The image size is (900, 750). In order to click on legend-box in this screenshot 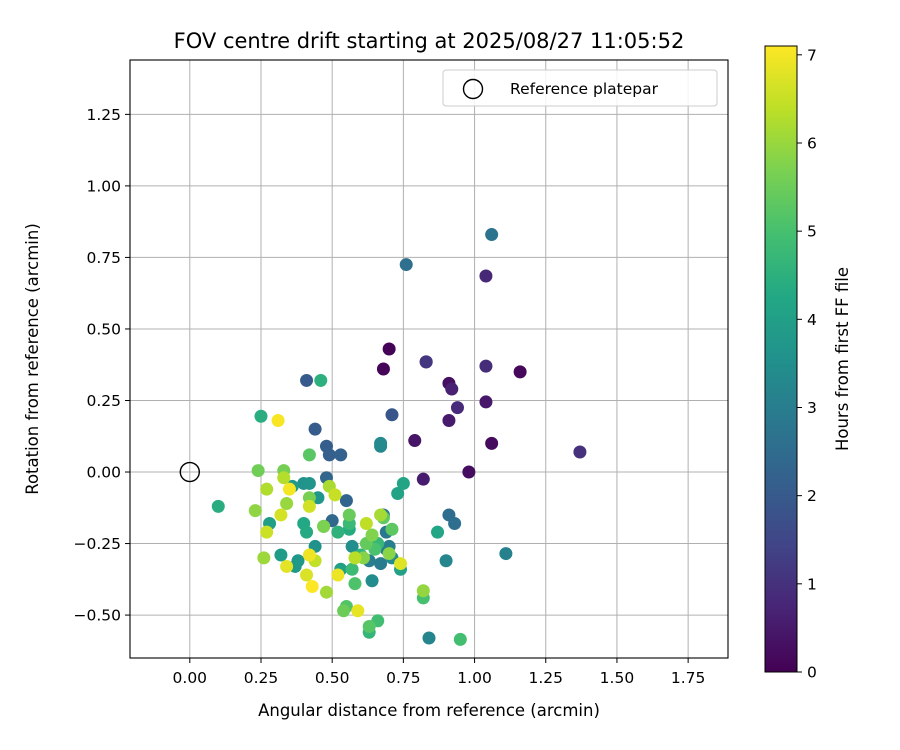, I will do `click(580, 88)`.